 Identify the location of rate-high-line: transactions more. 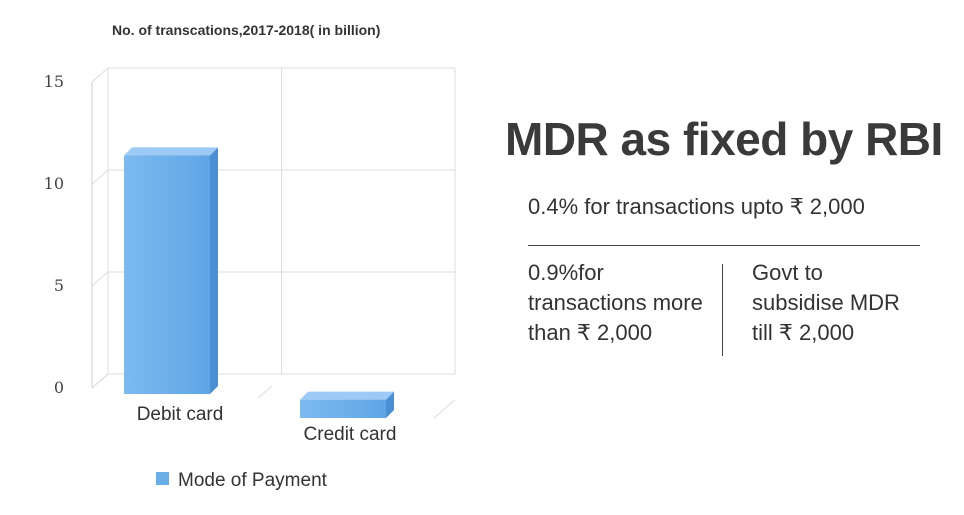
(615, 302).